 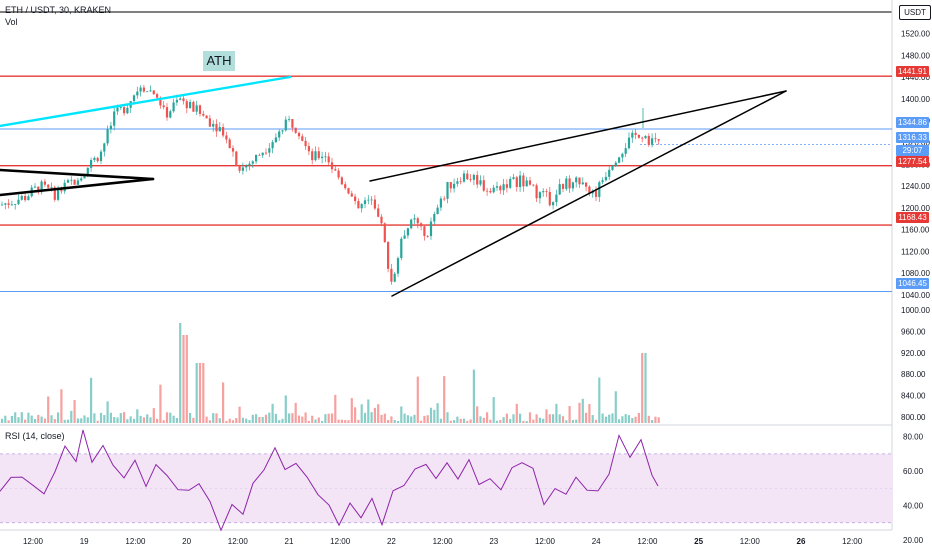 I want to click on currency-badge: USDT, so click(x=915, y=12).